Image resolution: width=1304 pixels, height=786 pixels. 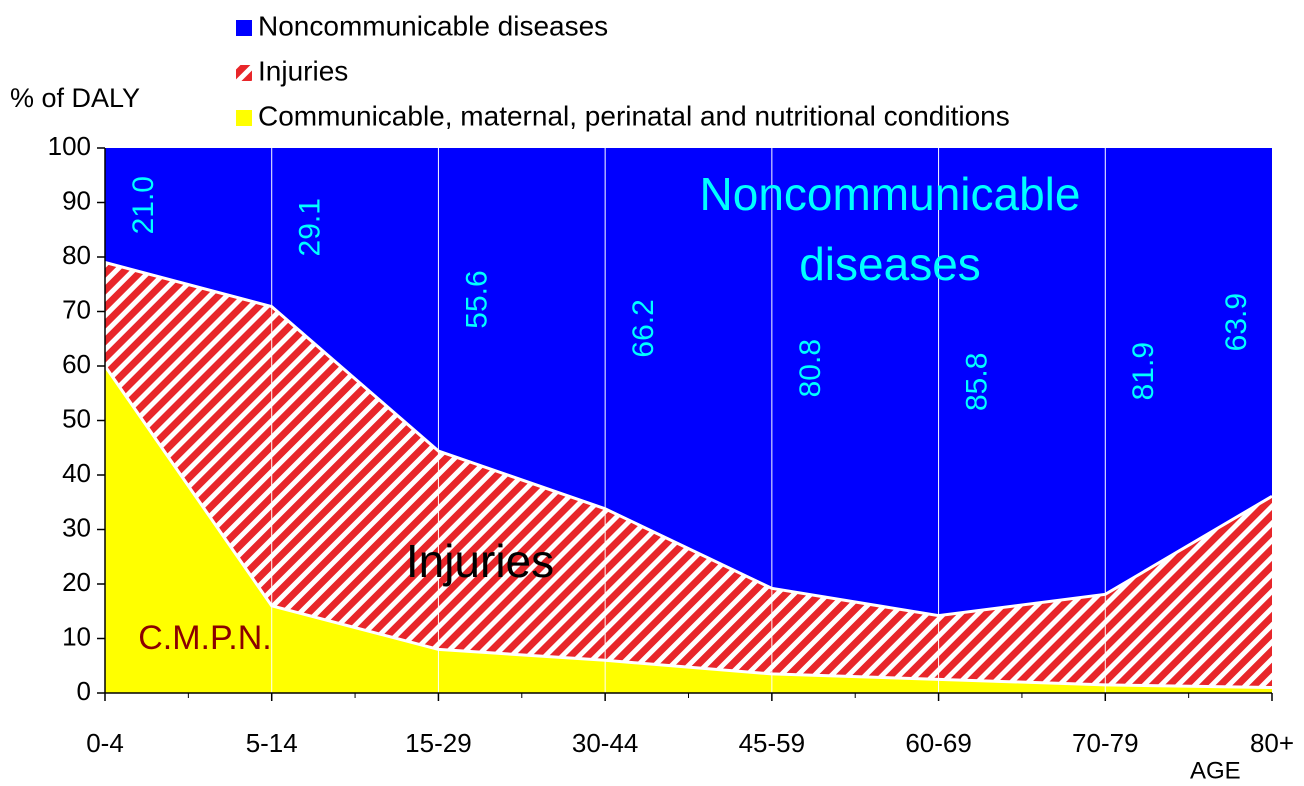 I want to click on value-label: 63.9, so click(x=1236, y=322).